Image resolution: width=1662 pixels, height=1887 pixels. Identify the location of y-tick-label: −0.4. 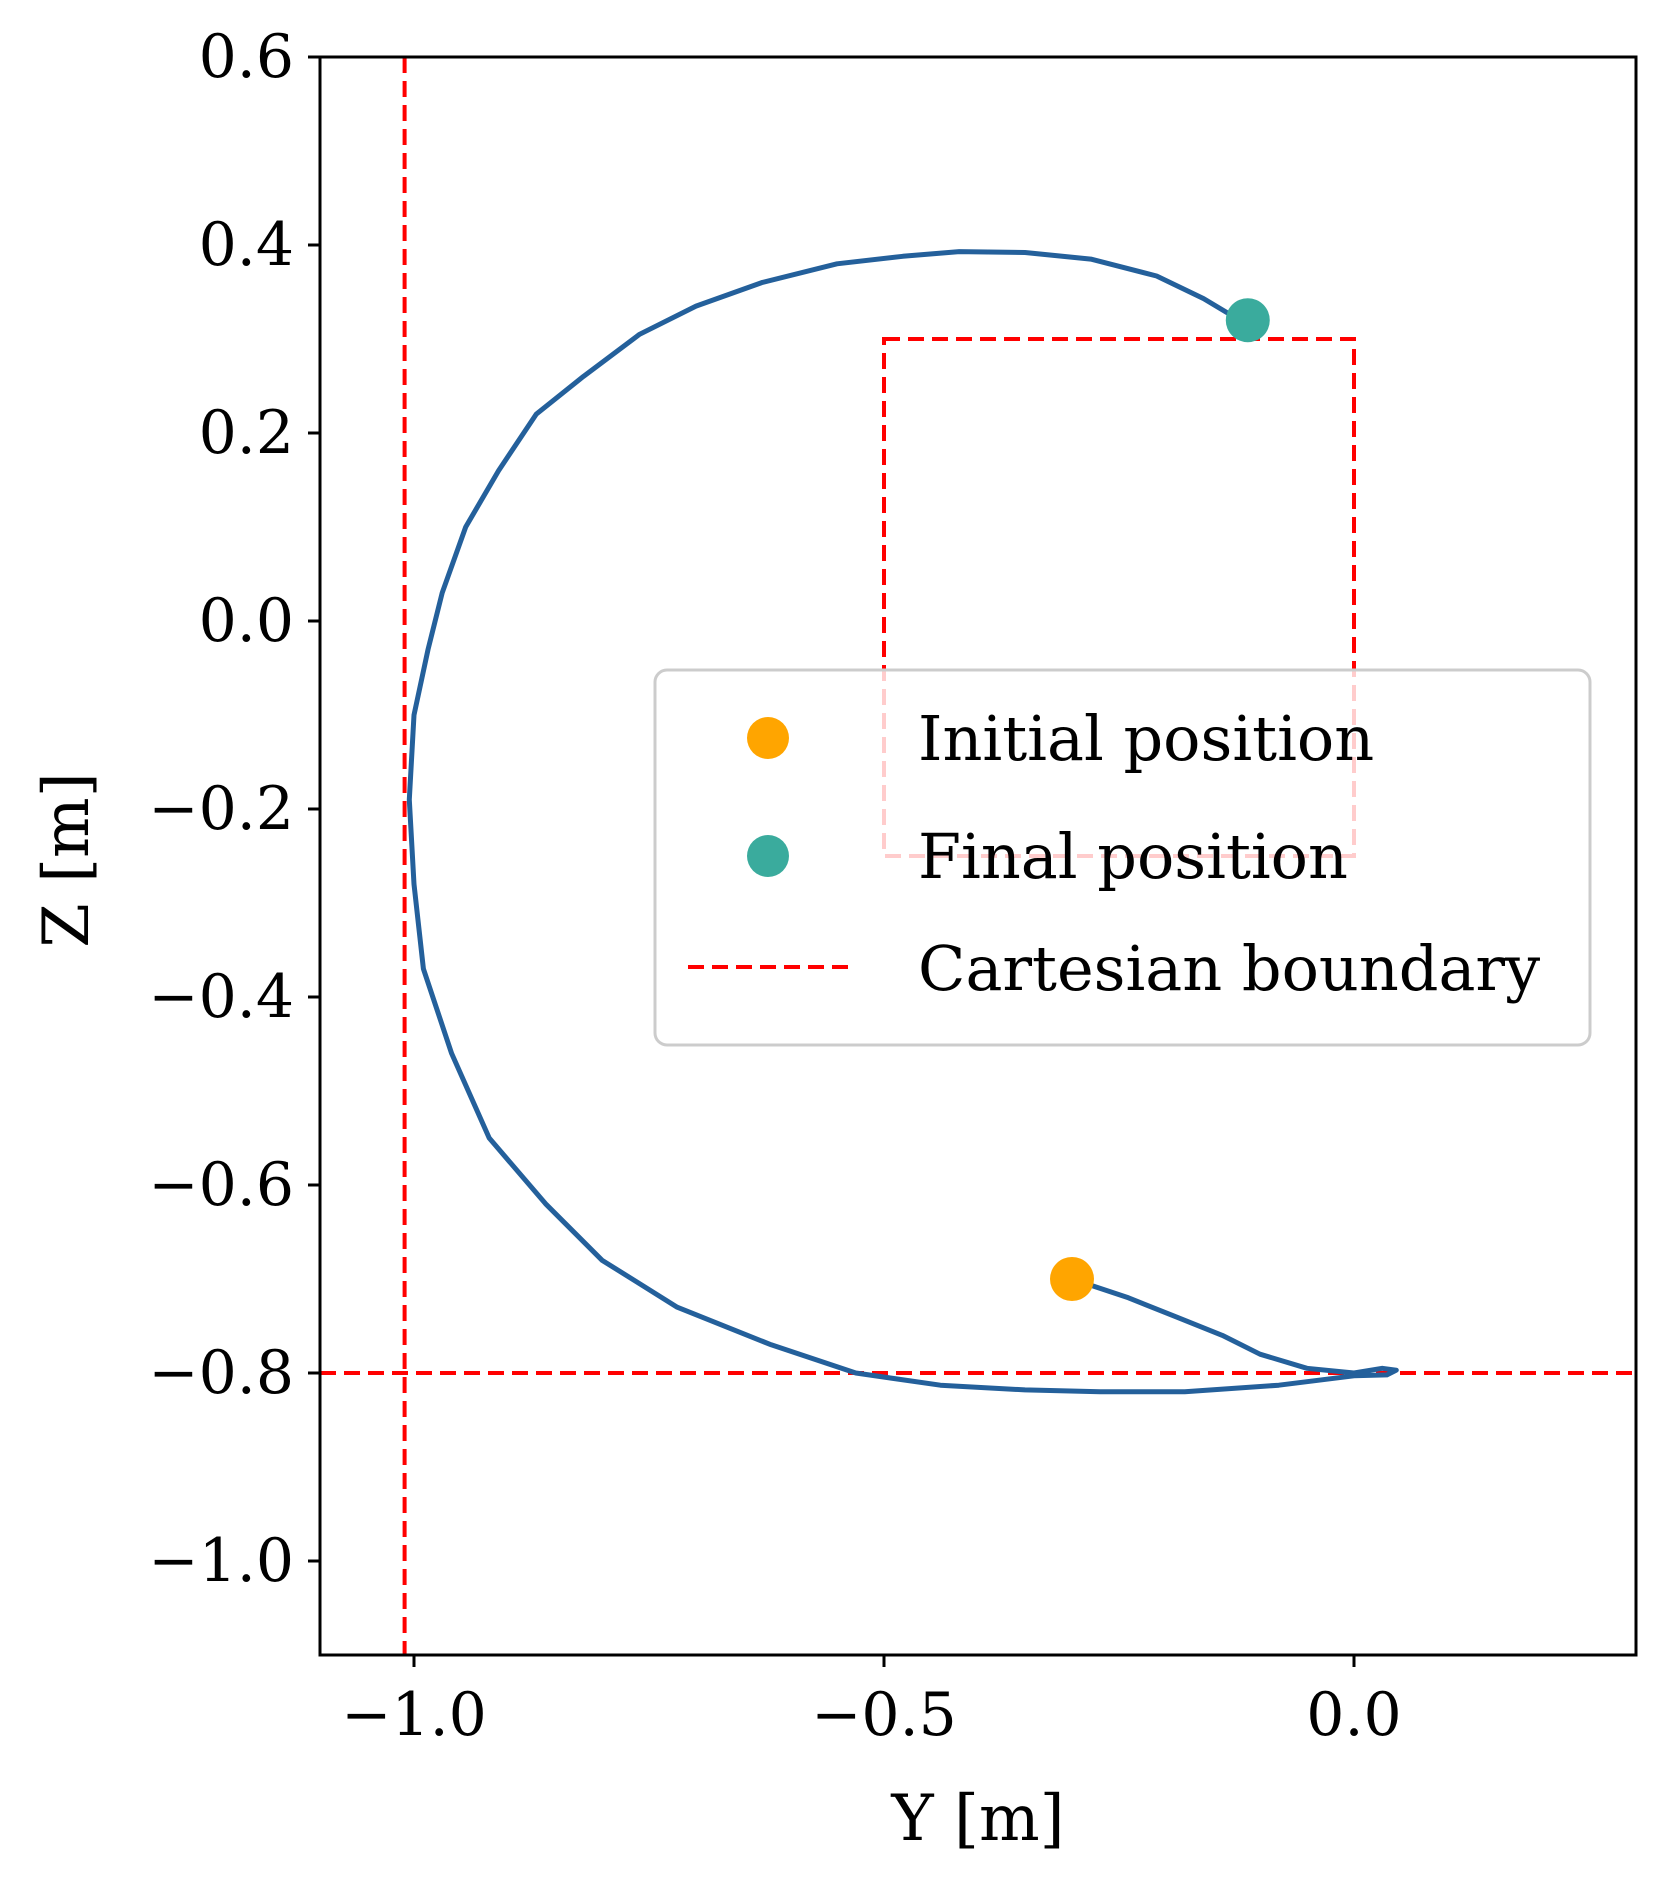
(221, 997).